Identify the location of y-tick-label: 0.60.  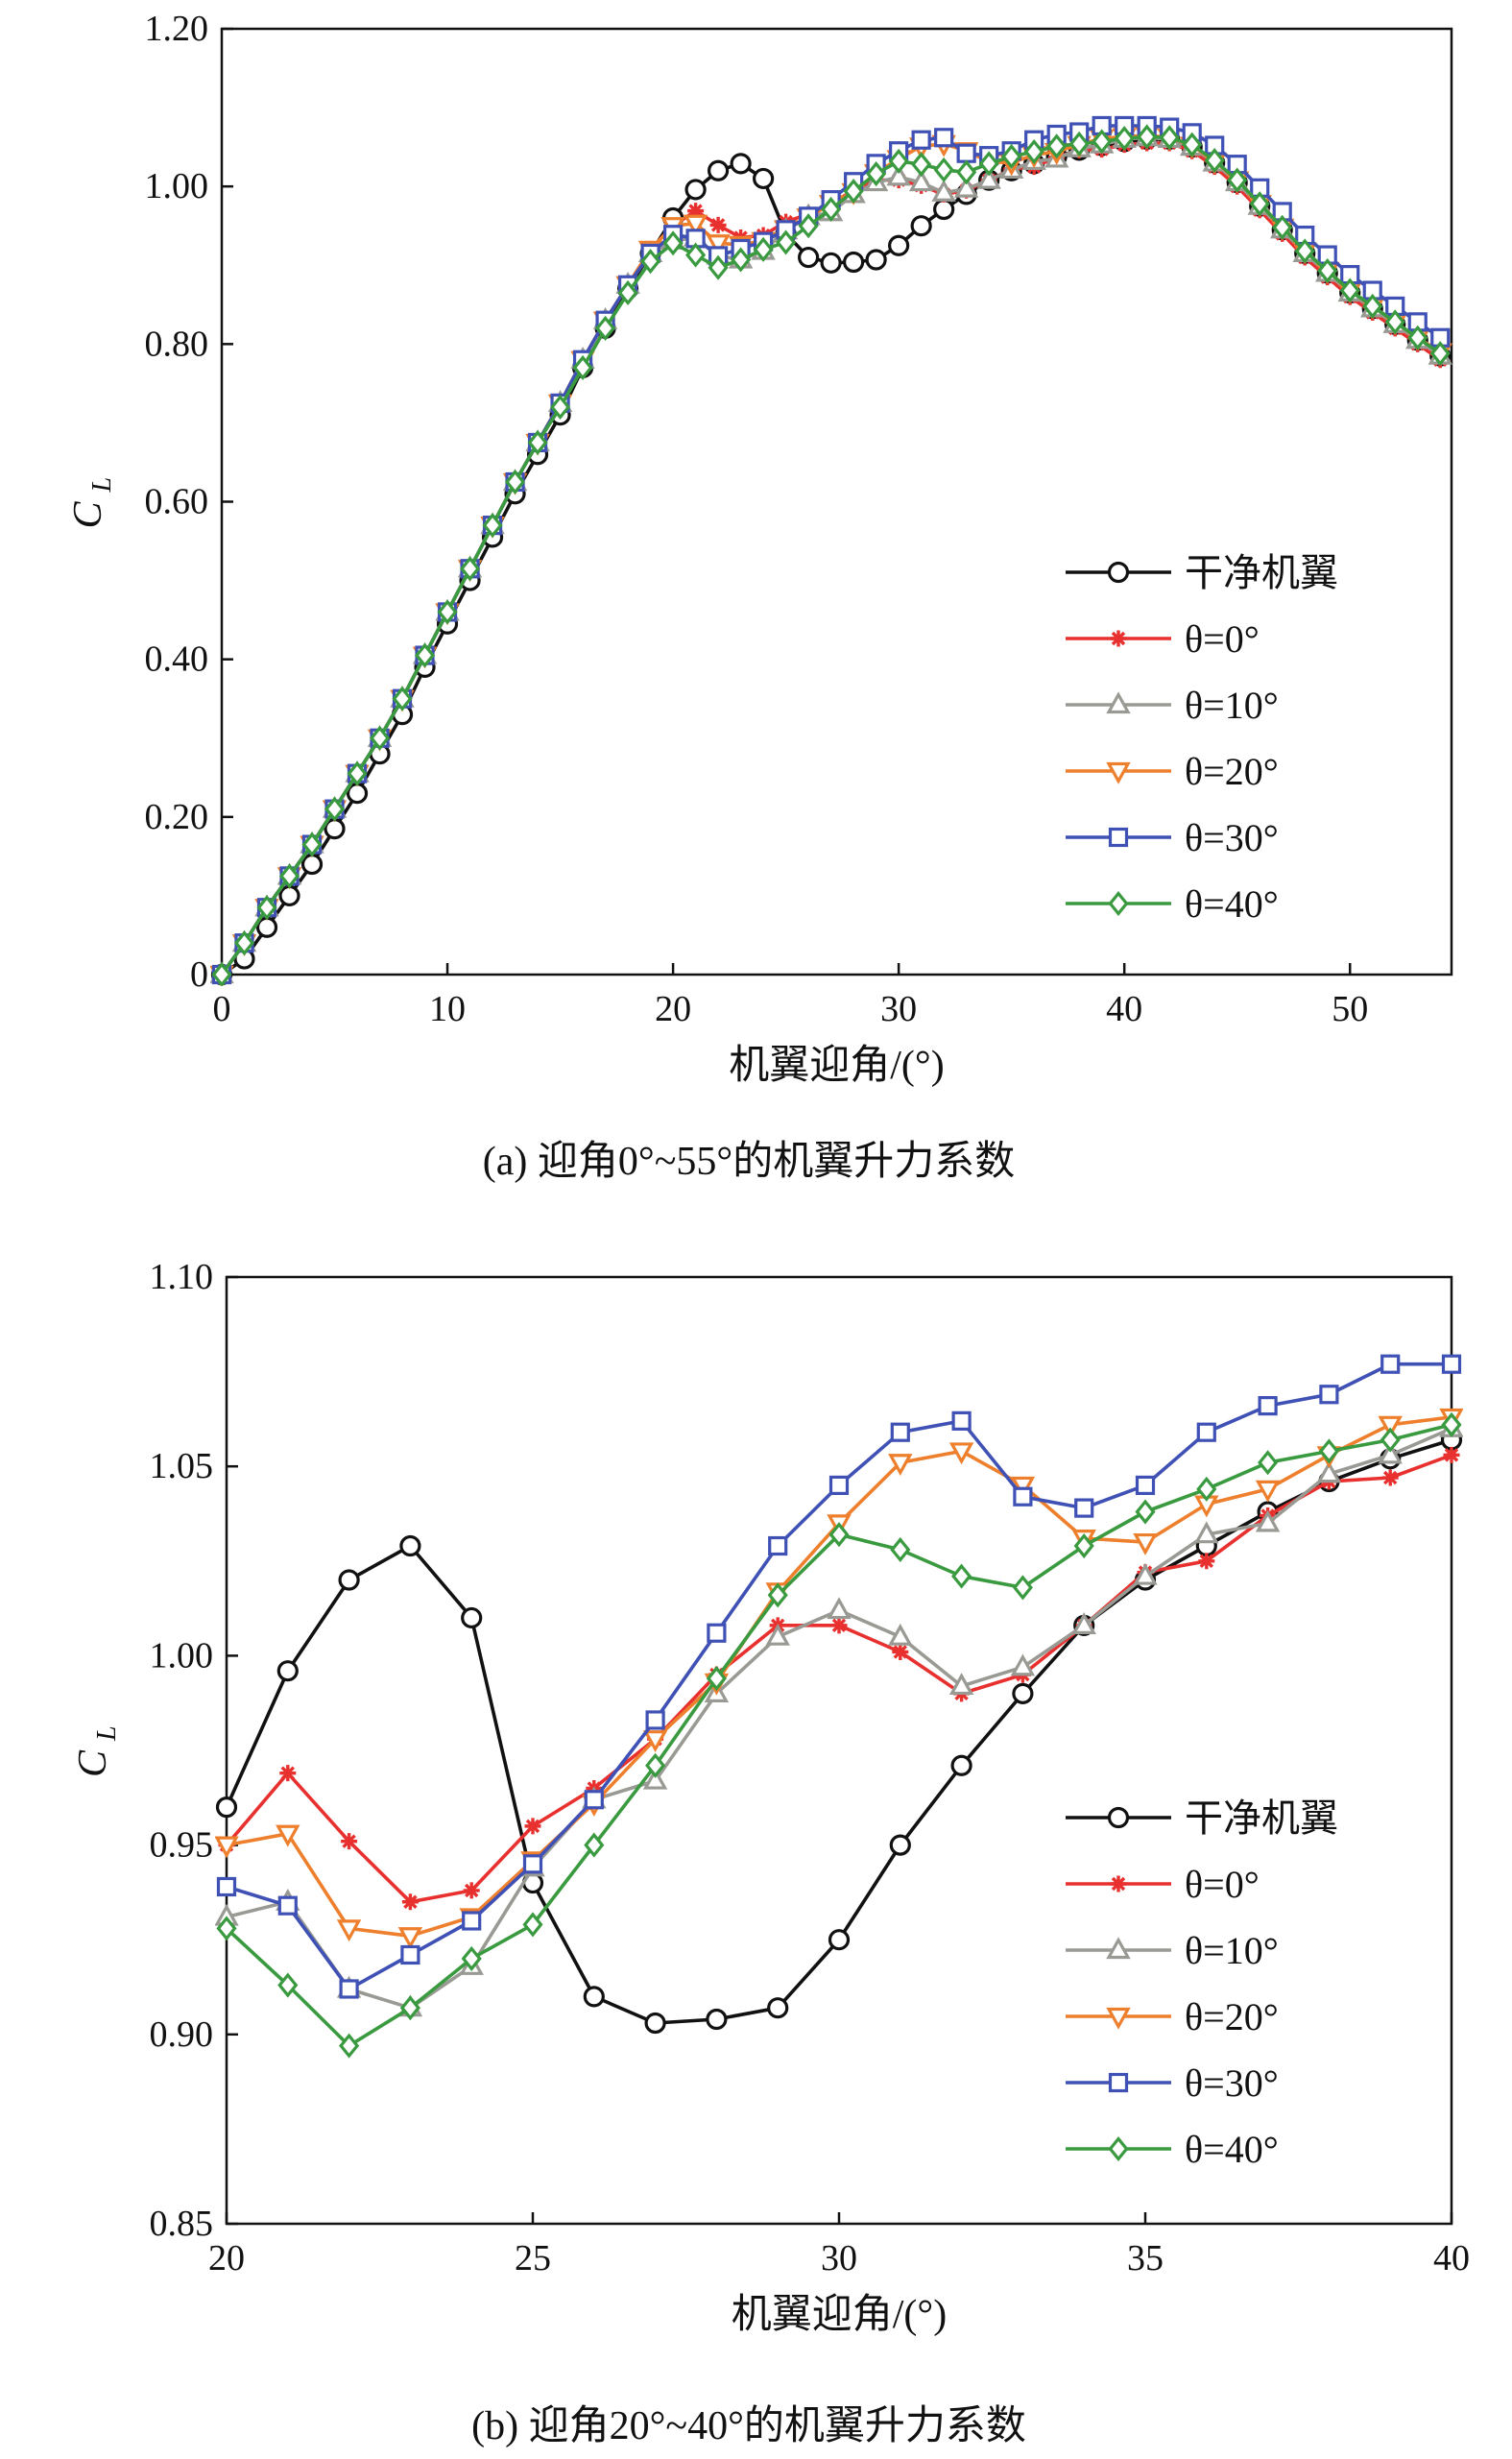
(177, 502).